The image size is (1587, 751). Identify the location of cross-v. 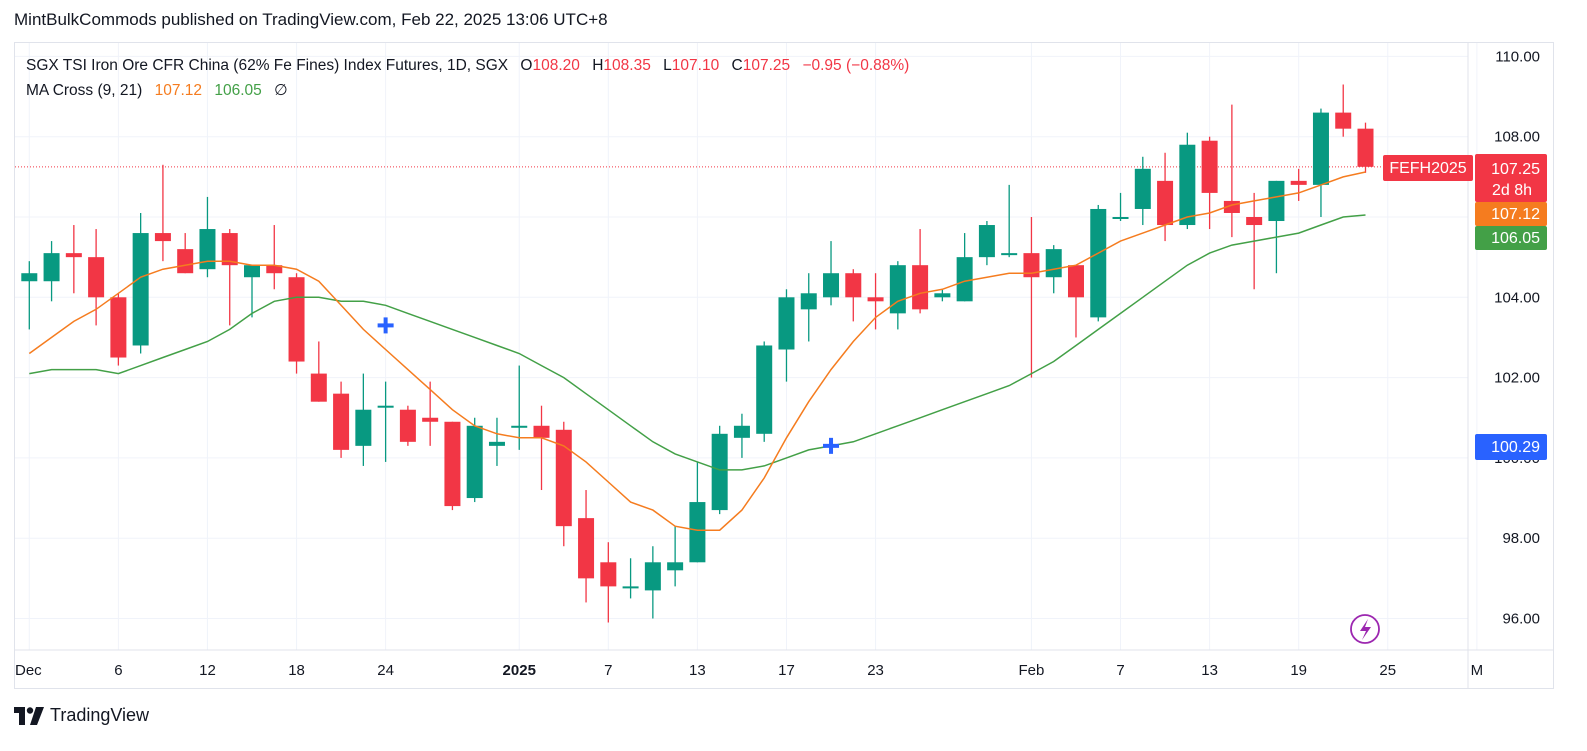
(831, 445).